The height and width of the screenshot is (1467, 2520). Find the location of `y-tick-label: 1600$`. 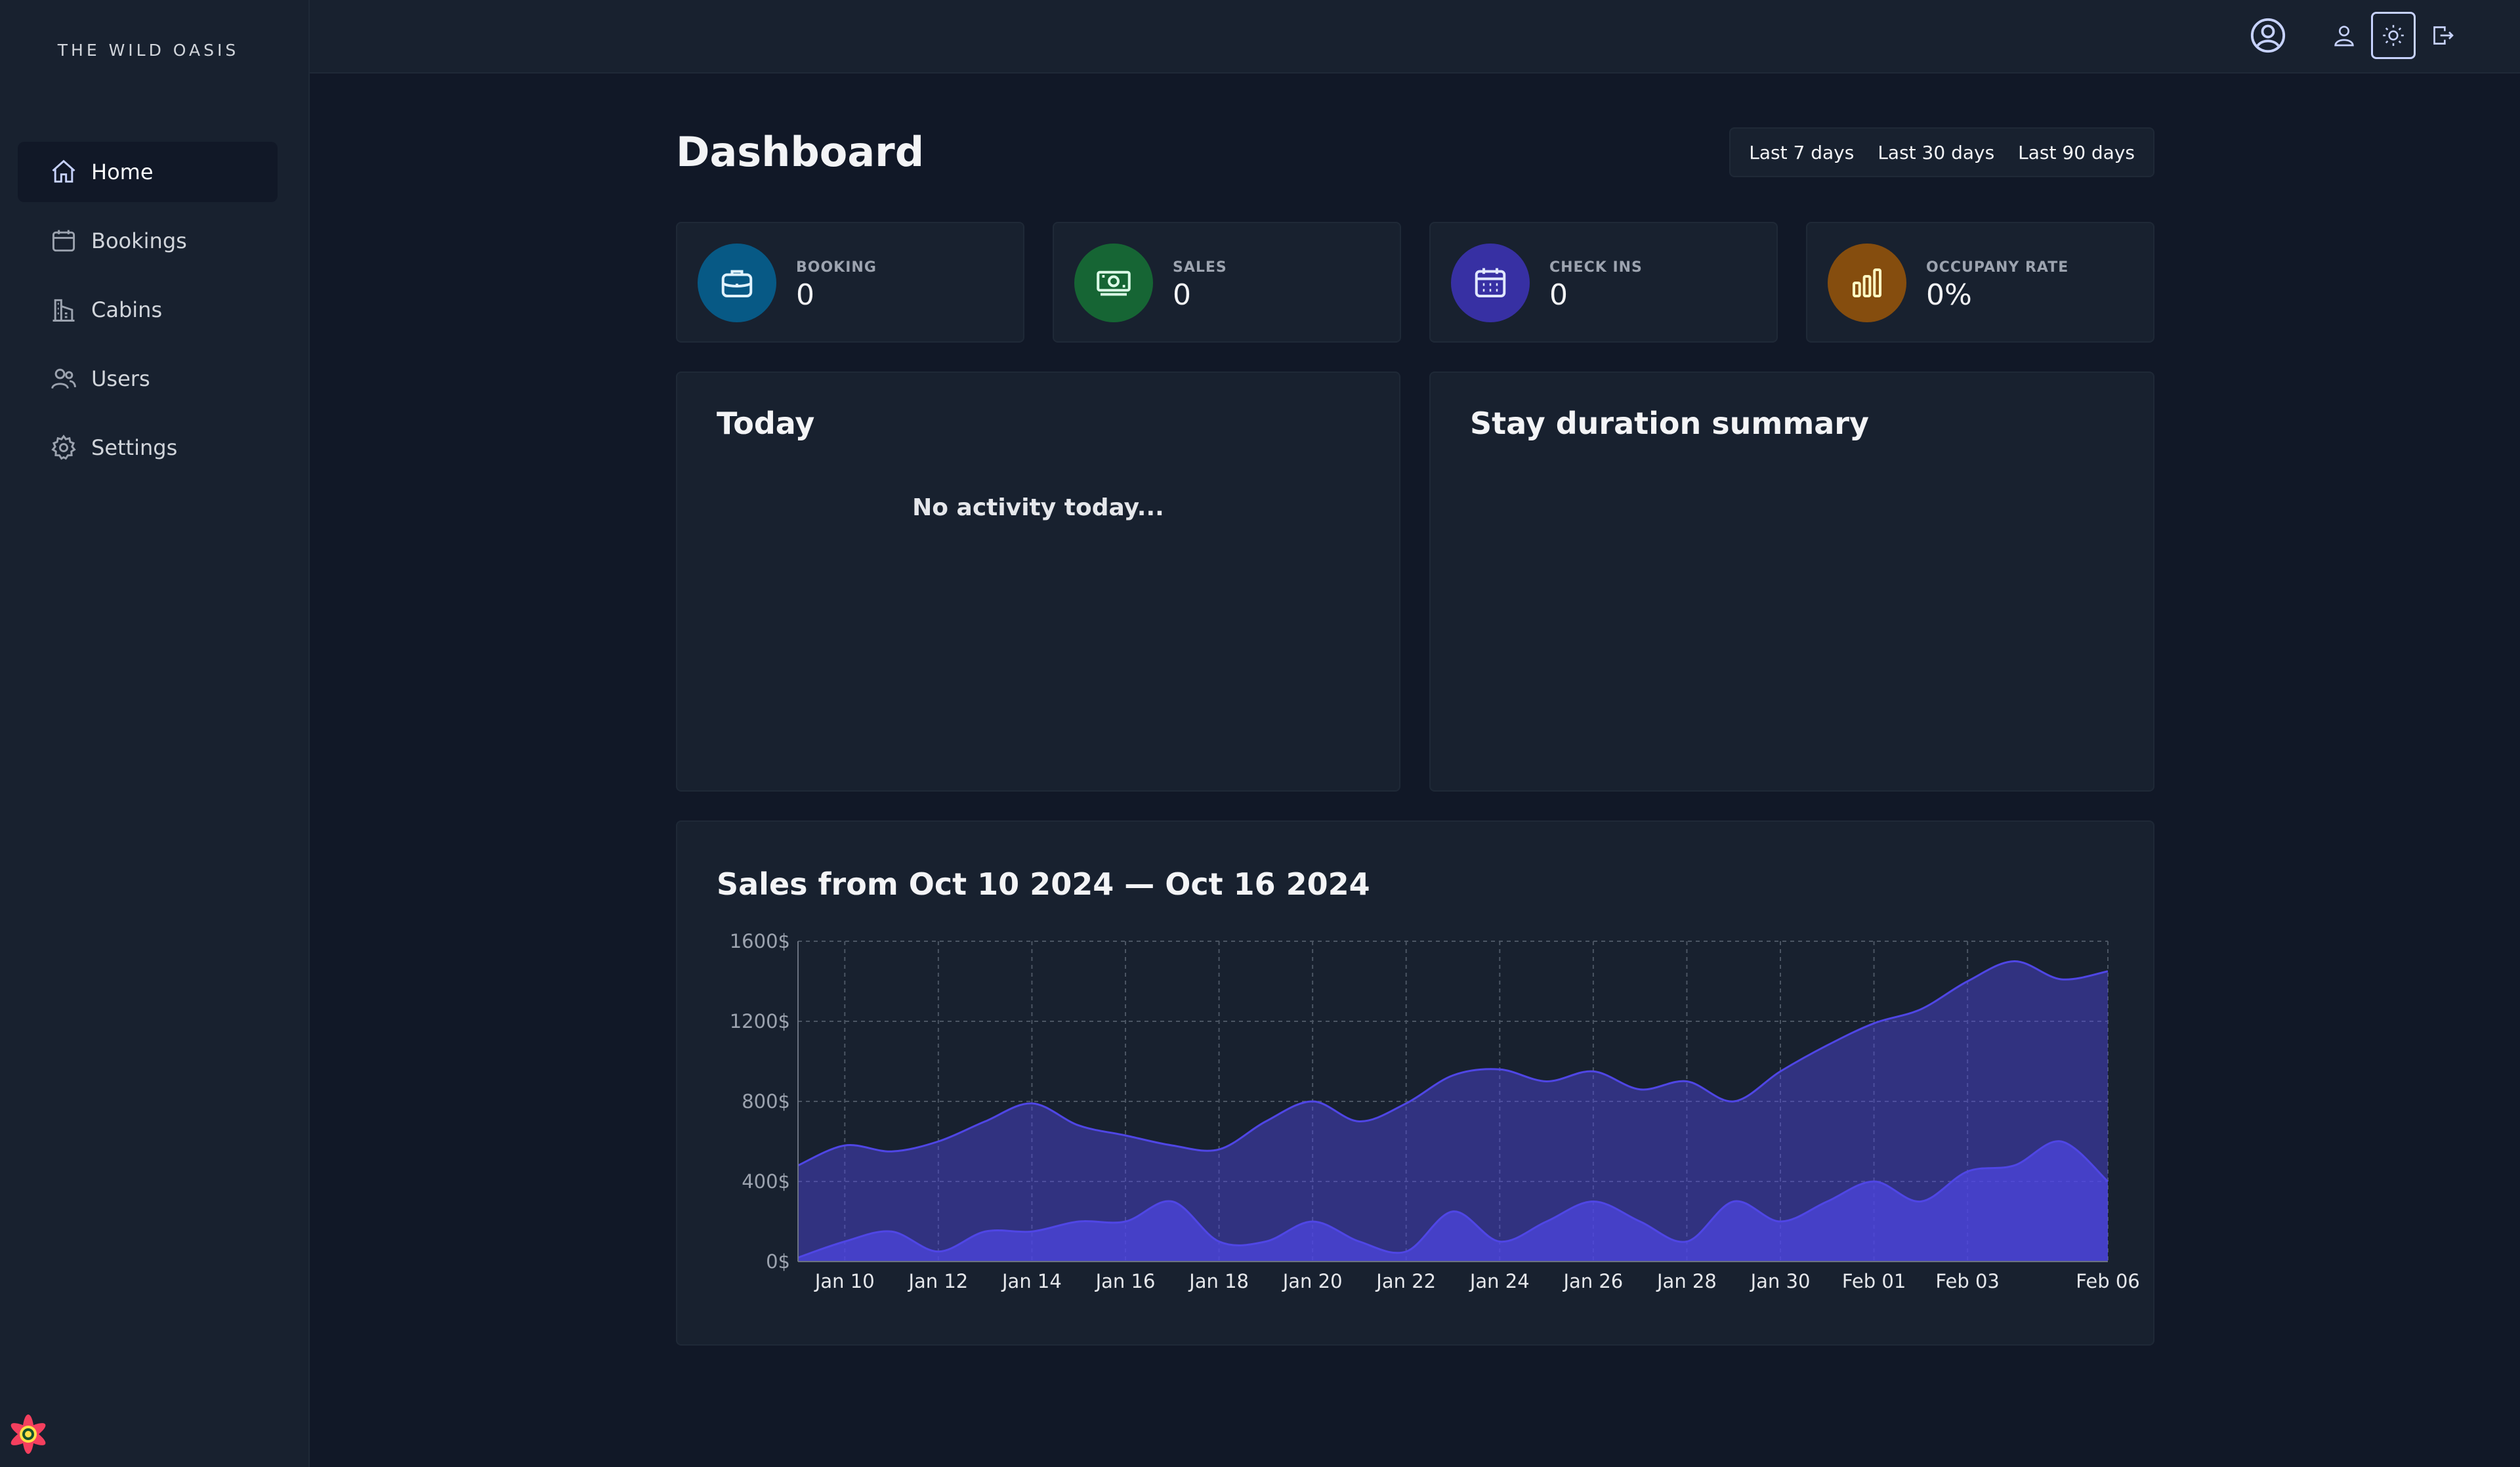

y-tick-label: 1600$ is located at coordinates (760, 941).